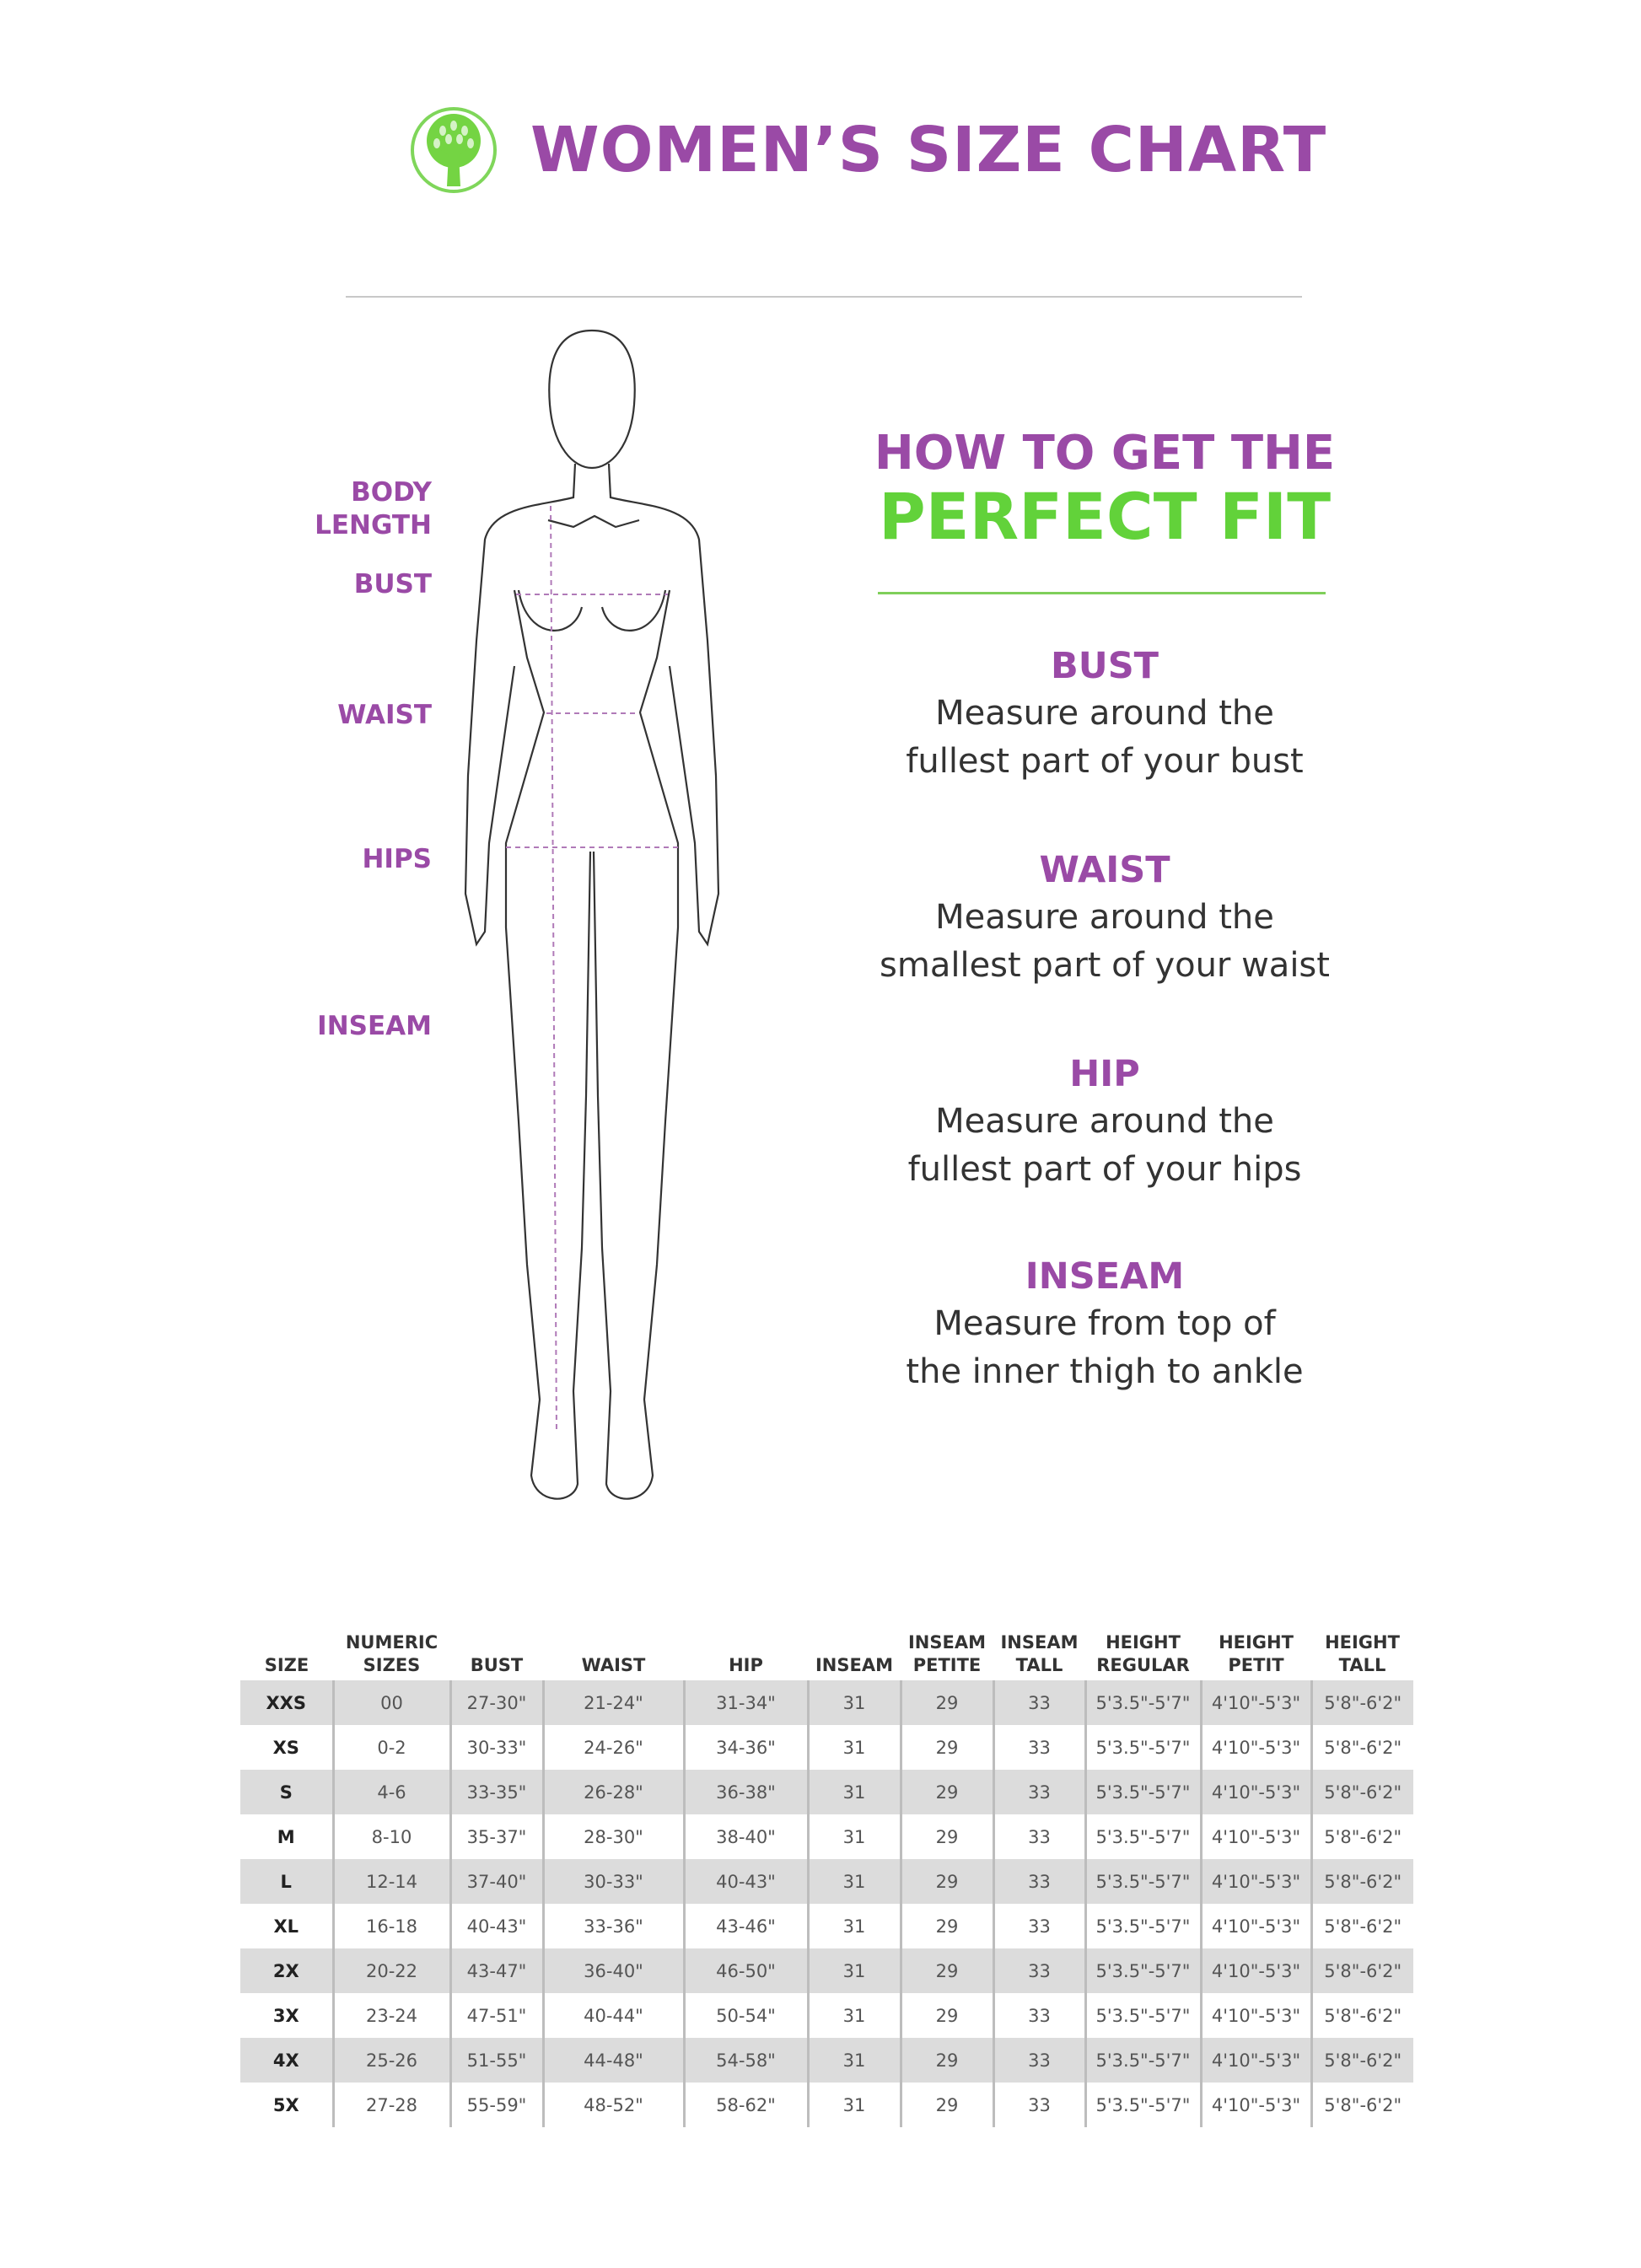 This screenshot has width=1641, height=2268. What do you see at coordinates (1143, 1651) in the screenshot?
I see `column-header: HEIGHT REGULAR` at bounding box center [1143, 1651].